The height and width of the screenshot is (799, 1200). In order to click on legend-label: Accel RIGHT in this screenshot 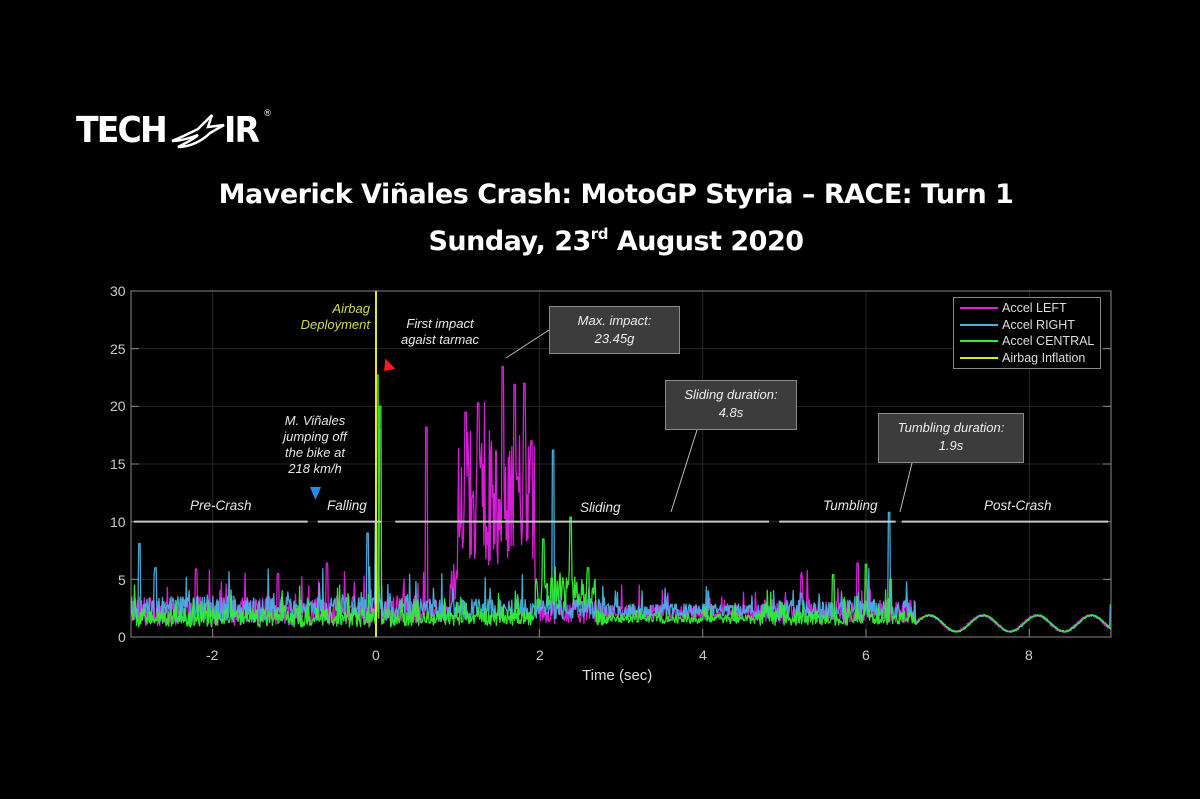, I will do `click(1038, 324)`.